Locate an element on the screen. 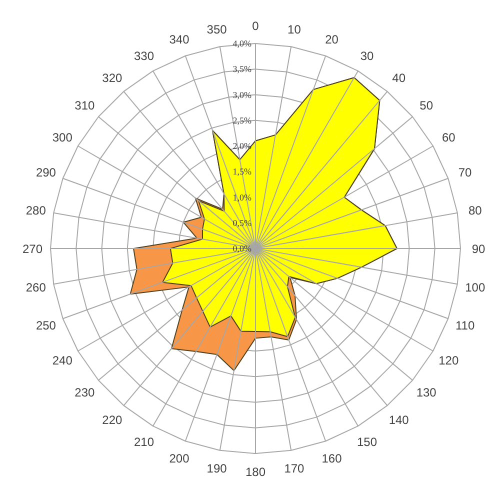 The width and height of the screenshot is (495, 486). spoke-label: 30 is located at coordinates (367, 55).